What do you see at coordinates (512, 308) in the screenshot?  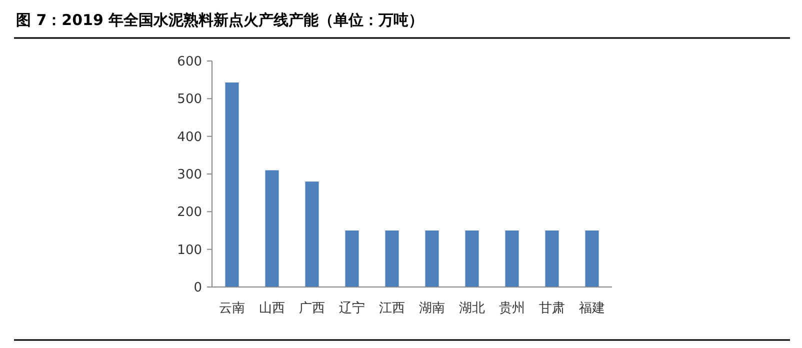 I see `x-tick-label: 贵州` at bounding box center [512, 308].